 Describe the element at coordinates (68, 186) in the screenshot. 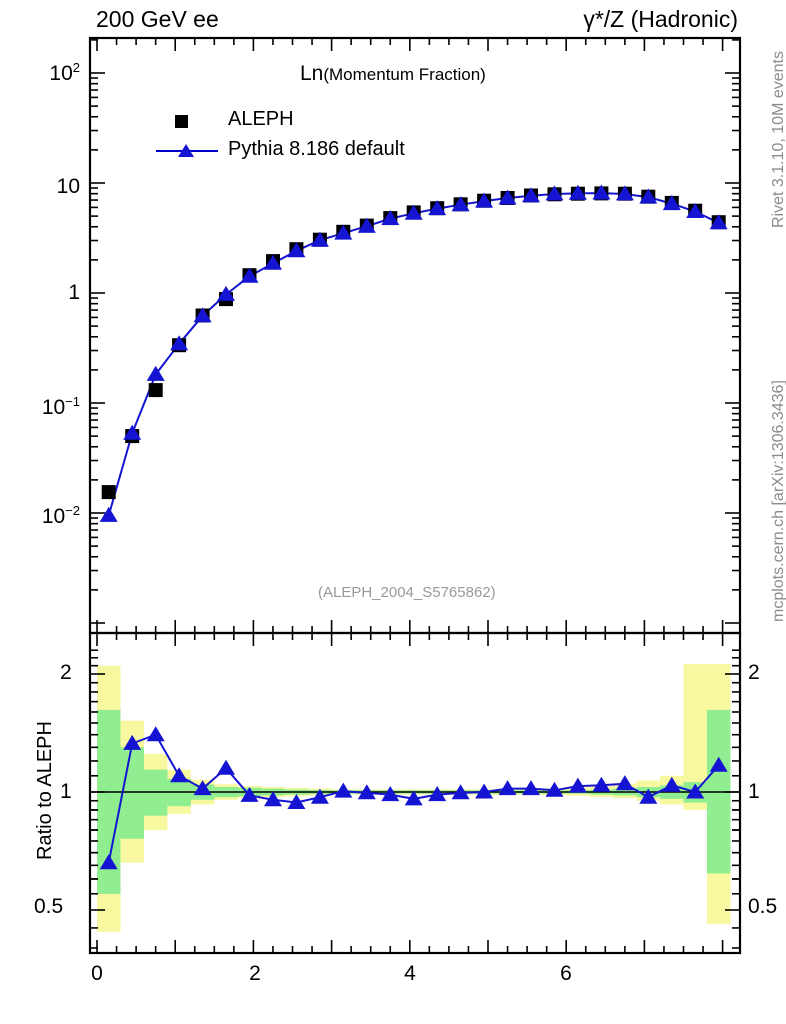

I see `ytick-10: 10` at that location.